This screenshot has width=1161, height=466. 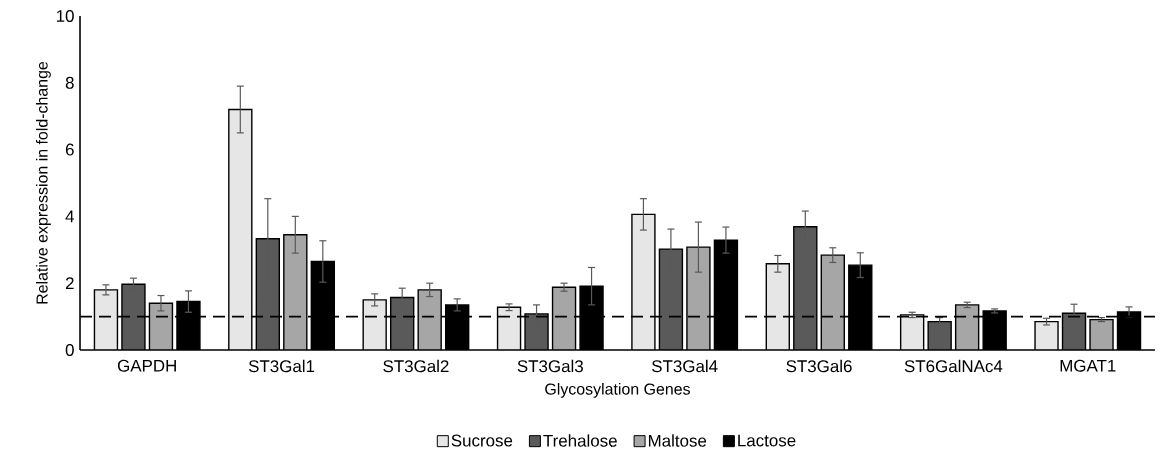 I want to click on y-tick-label: 6, so click(x=69, y=149).